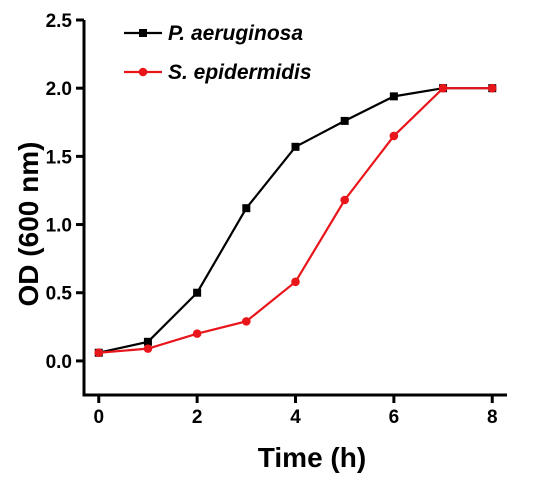 The image size is (550, 480). I want to click on y-tick-label: 1.0, so click(59, 226).